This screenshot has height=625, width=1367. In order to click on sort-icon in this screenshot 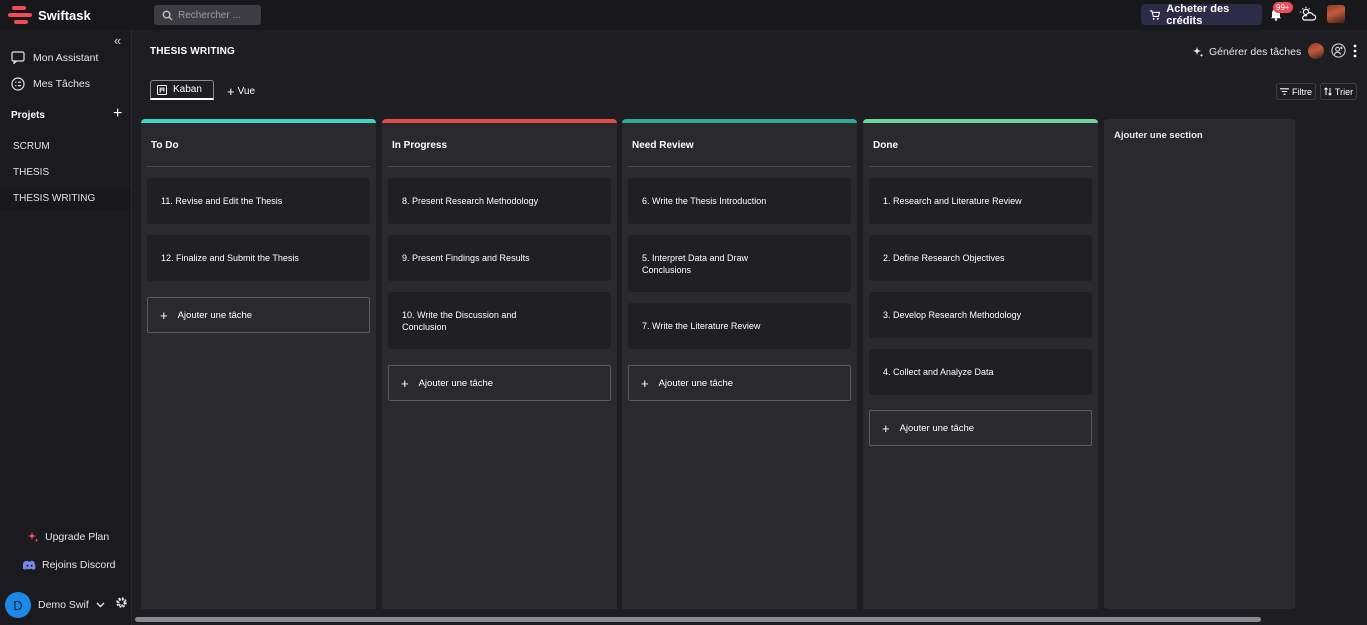, I will do `click(1328, 91)`.